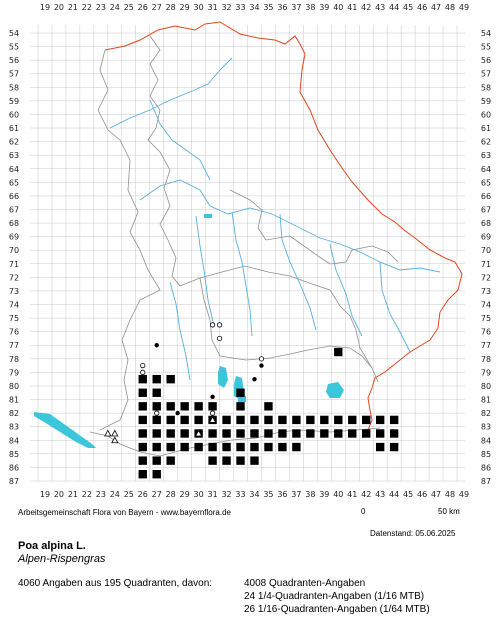 This screenshot has height=620, width=500. Describe the element at coordinates (14, 60) in the screenshot. I see `y-tick-left: 56` at that location.